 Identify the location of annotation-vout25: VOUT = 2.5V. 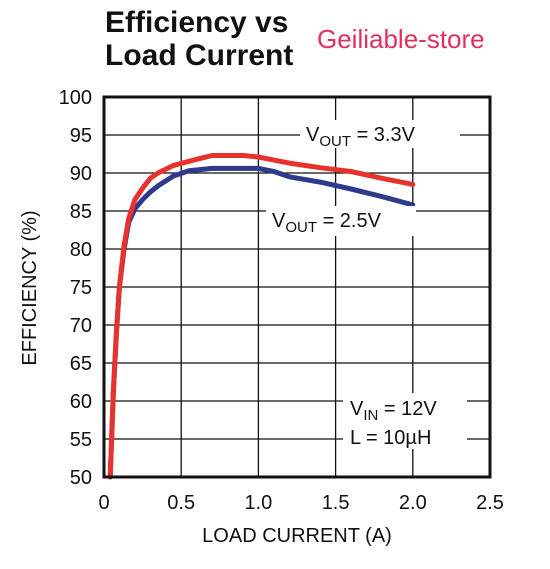
(327, 223).